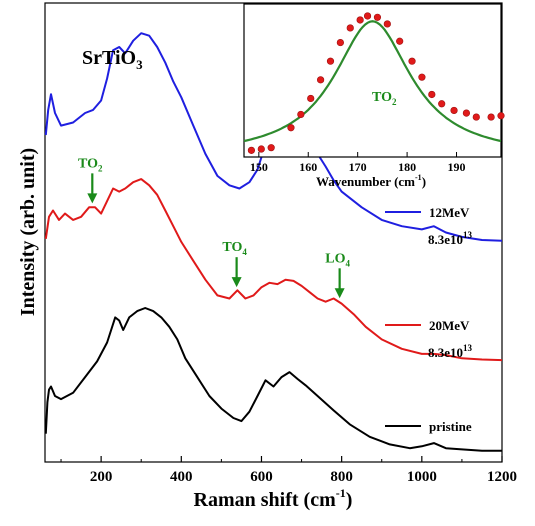 The width and height of the screenshot is (535, 526). I want to click on annotation-label: LO4, so click(337, 259).